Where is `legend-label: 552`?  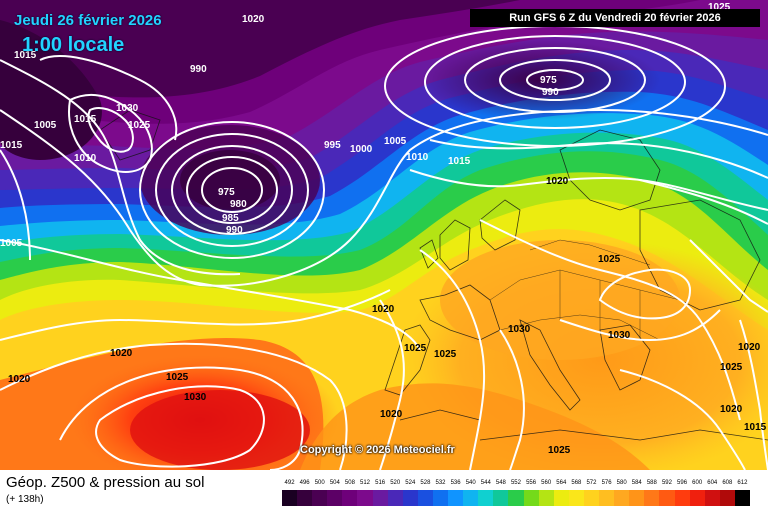 legend-label: 552 is located at coordinates (515, 483).